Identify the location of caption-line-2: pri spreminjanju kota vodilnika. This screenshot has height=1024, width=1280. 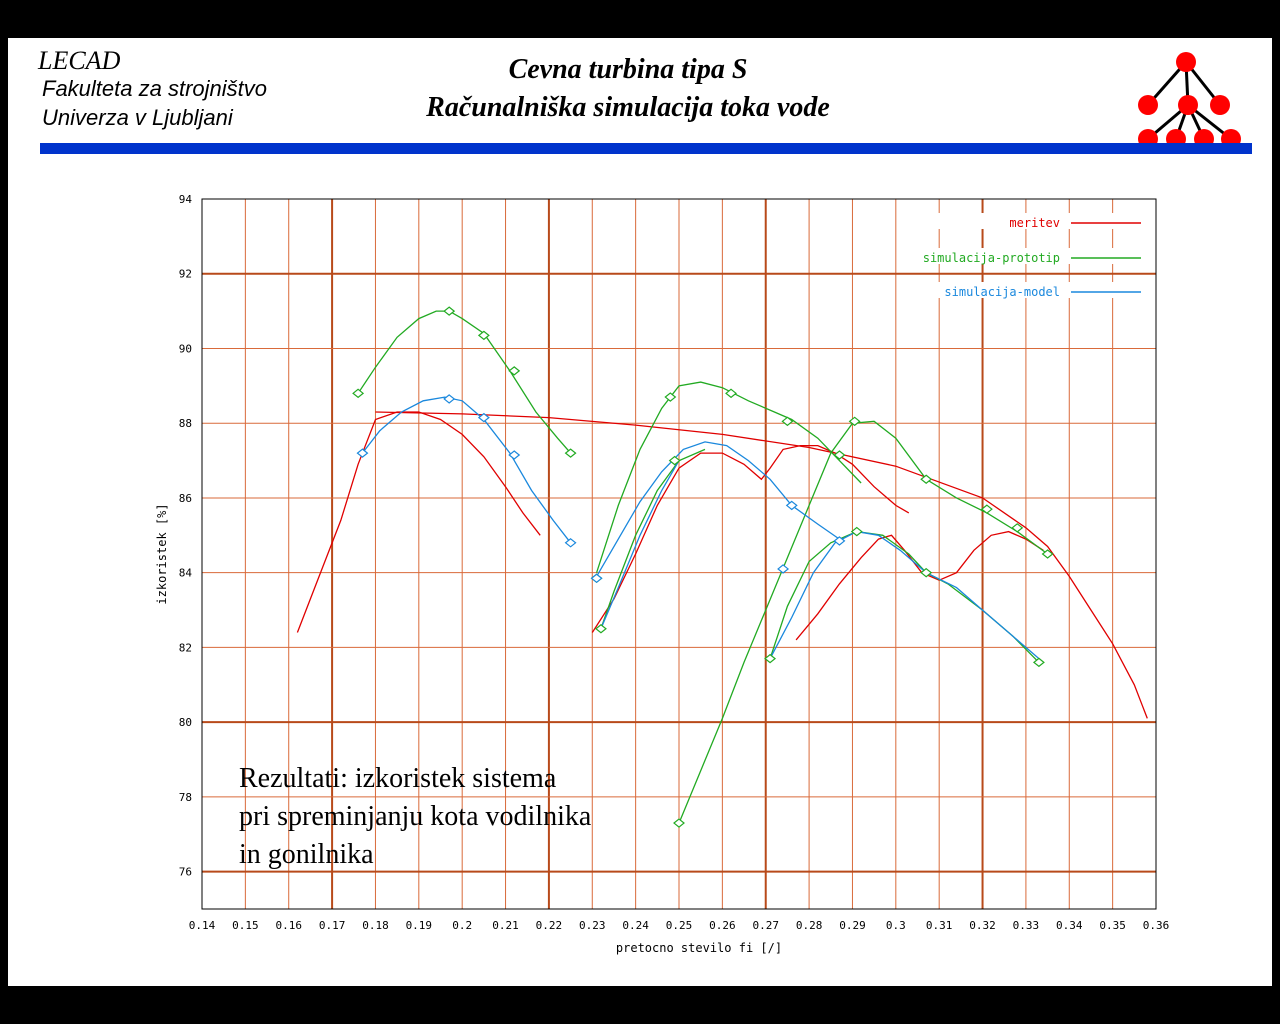
(415, 816).